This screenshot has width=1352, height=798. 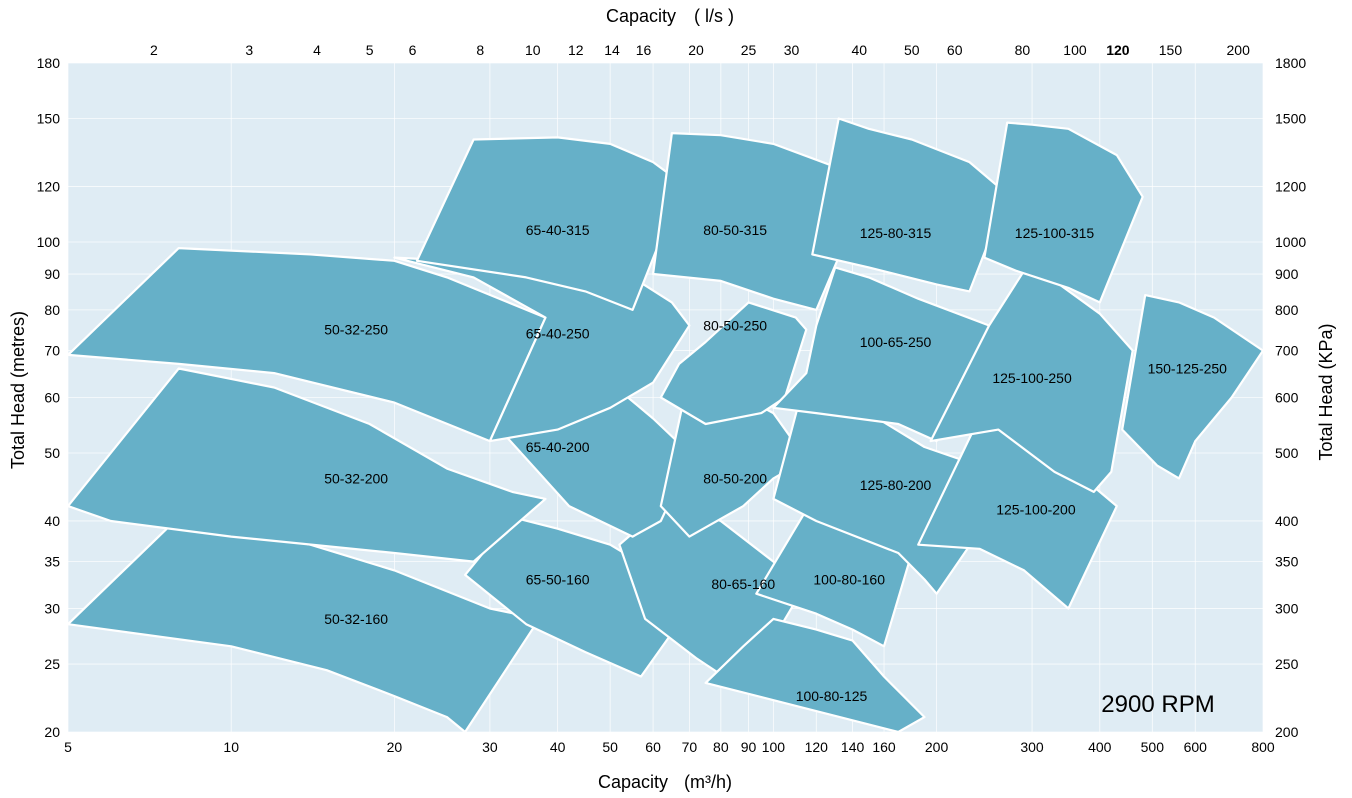 What do you see at coordinates (558, 230) in the screenshot?
I see `pump-region-label: 65-40-315` at bounding box center [558, 230].